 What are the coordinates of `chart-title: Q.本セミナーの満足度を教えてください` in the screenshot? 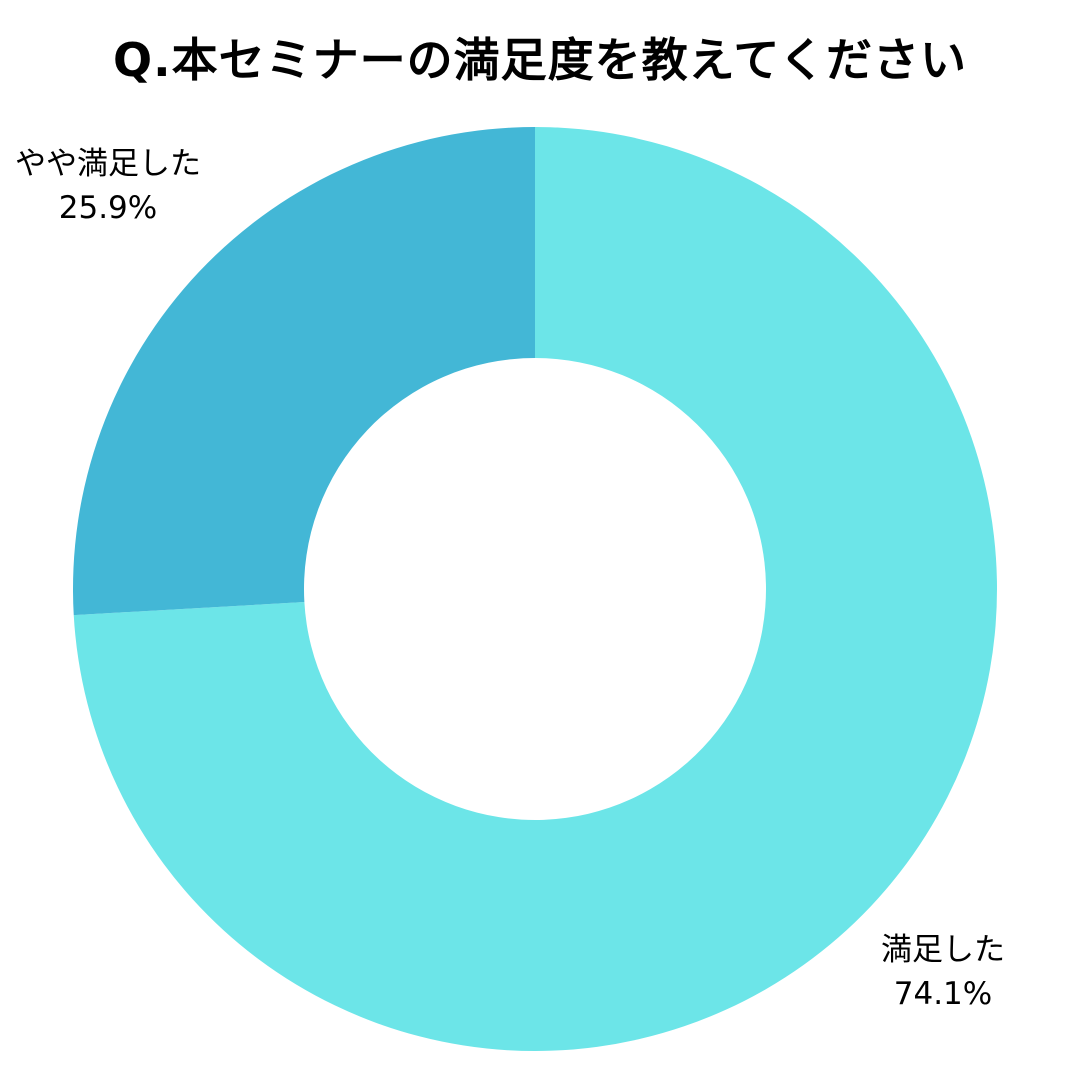 It's located at (540, 60).